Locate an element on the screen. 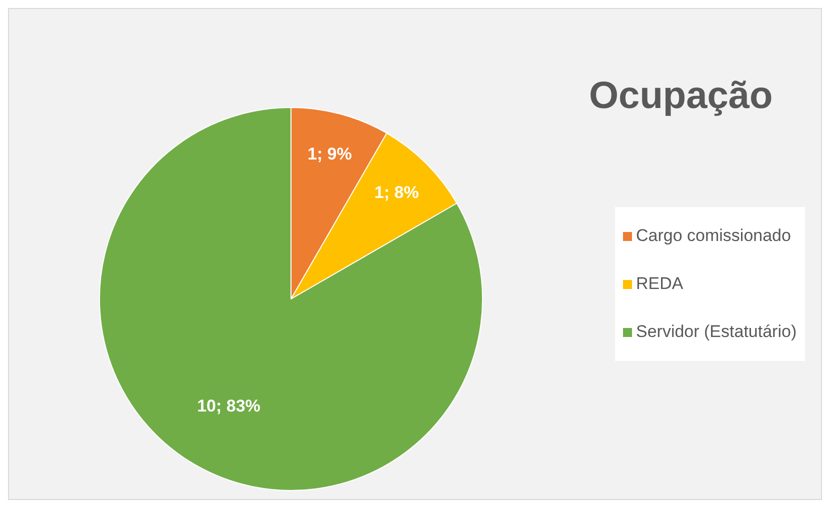 The height and width of the screenshot is (507, 829). data-label: 1; 8% is located at coordinates (396, 192).